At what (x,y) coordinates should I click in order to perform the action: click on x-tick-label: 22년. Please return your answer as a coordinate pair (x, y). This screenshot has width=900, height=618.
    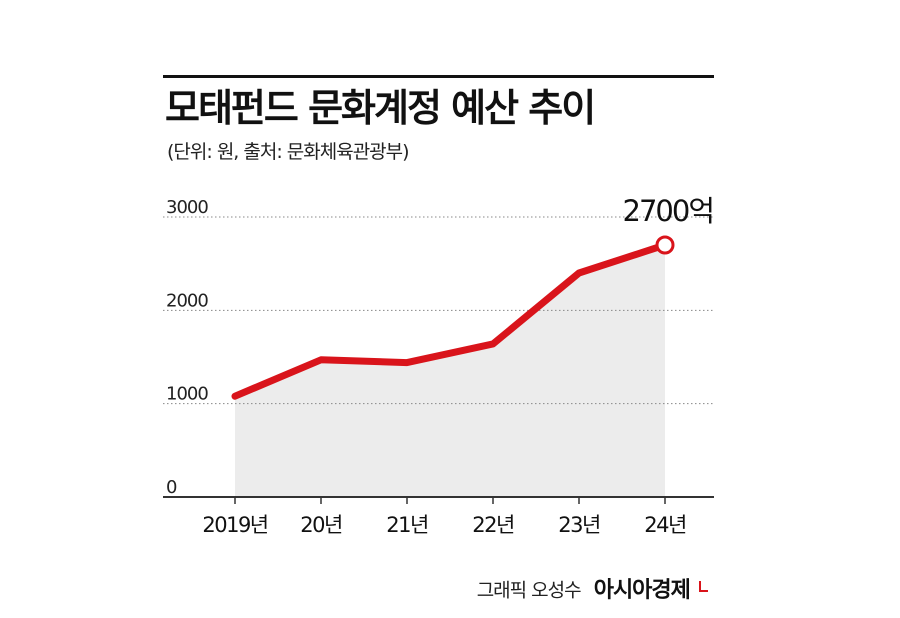
    Looking at the image, I should click on (493, 525).